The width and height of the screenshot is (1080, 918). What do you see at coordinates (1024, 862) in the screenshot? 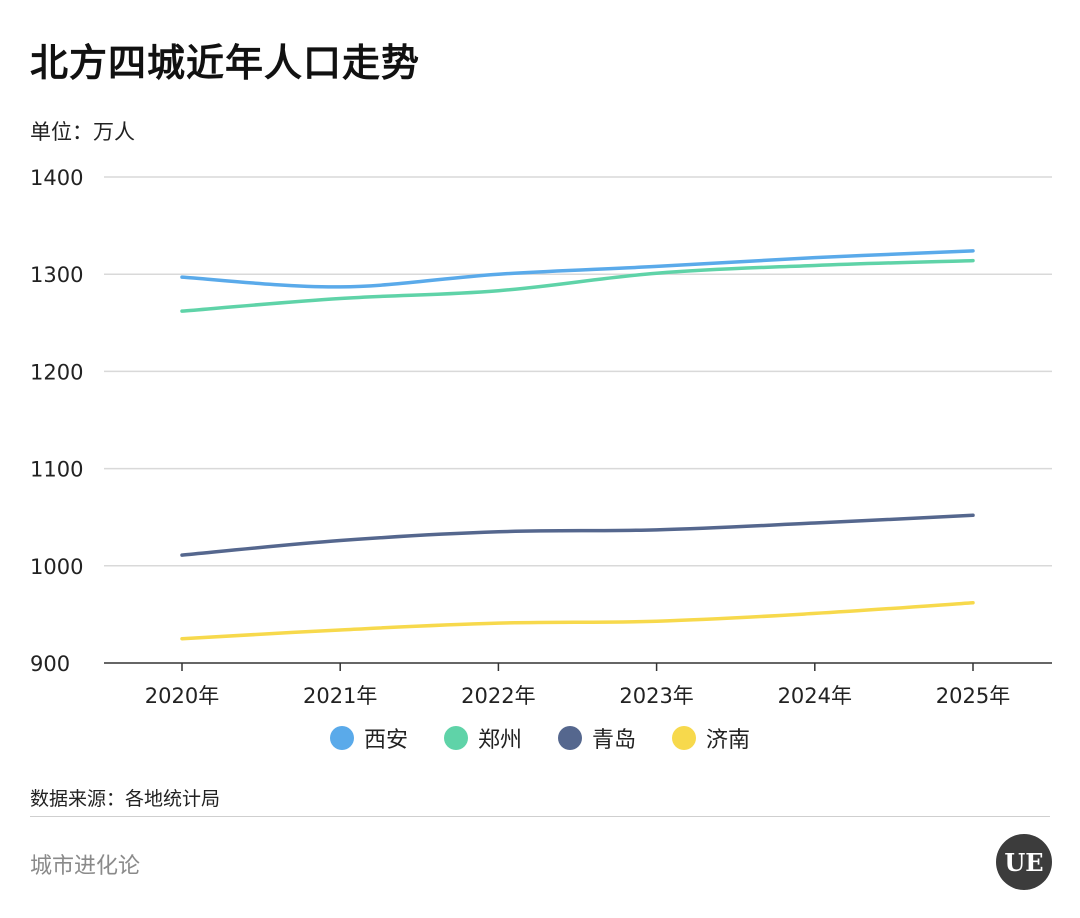
I see `brand-logo: UE` at bounding box center [1024, 862].